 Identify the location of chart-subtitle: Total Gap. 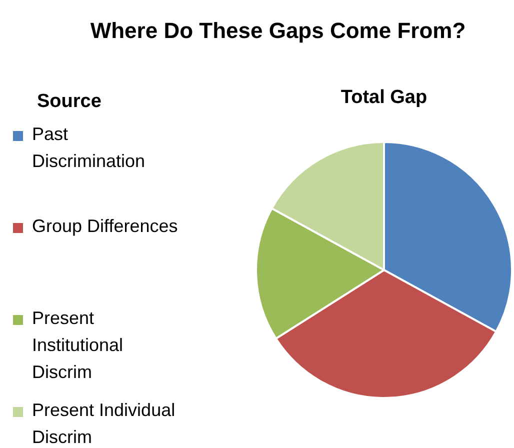
(384, 97).